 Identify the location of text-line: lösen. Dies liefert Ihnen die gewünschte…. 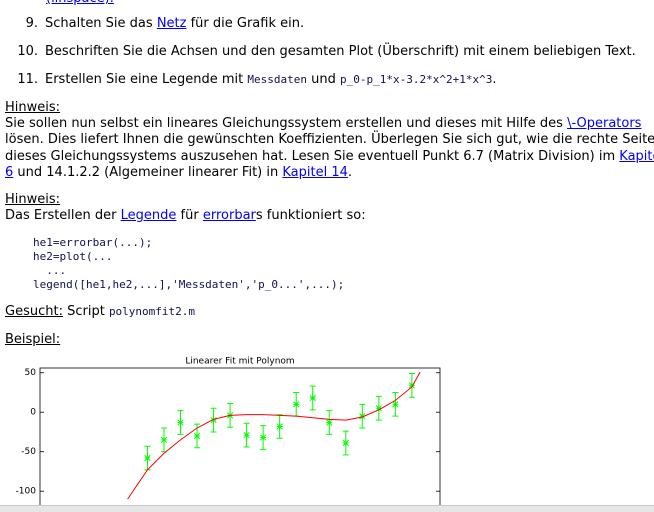
(329, 140).